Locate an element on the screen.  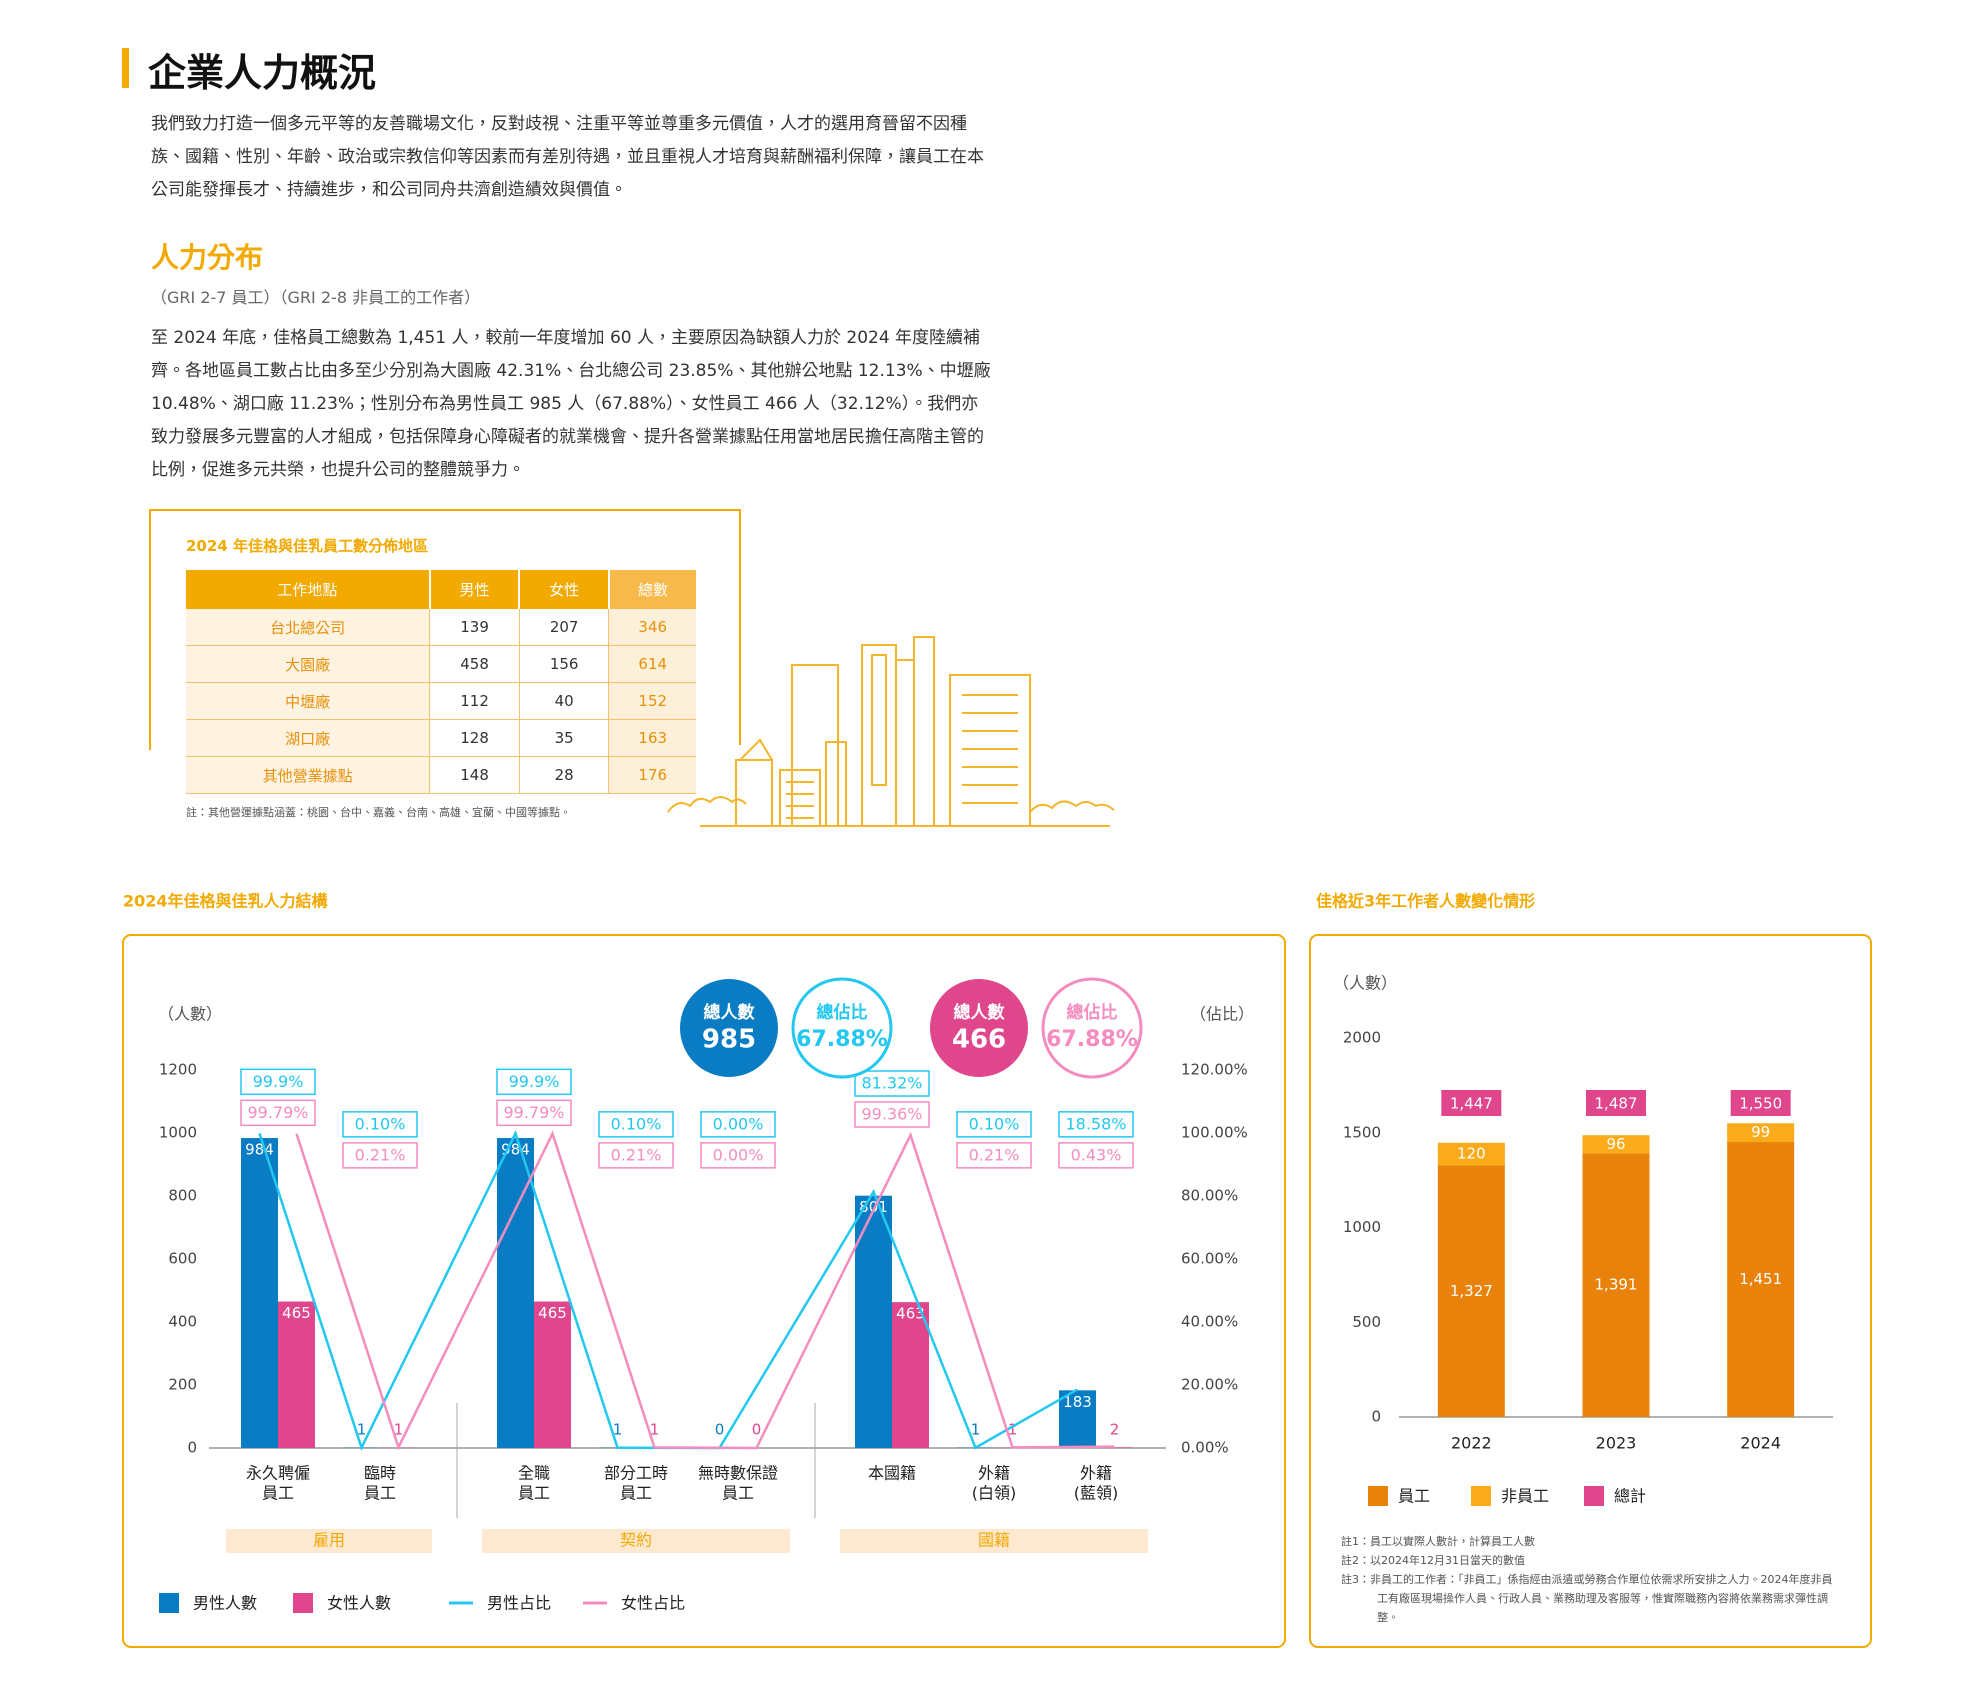
gri-reference: （GRI 2-7 員工）（GRI 2-8 非員工的工作者） is located at coordinates (316, 297).